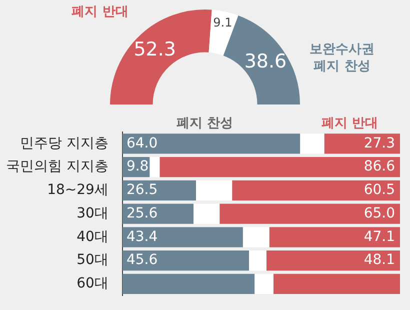  What do you see at coordinates (64, 143) in the screenshot?
I see `y-tick-label: 민주당 지지층` at bounding box center [64, 143].